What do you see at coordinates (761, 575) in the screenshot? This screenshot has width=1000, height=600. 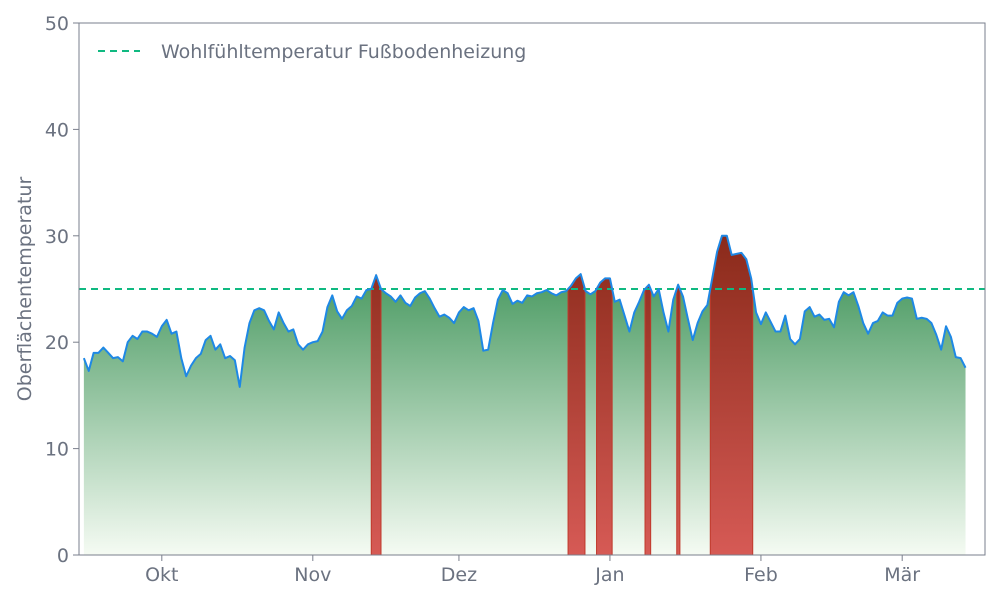 I see `x-tick-label: Feb` at bounding box center [761, 575].